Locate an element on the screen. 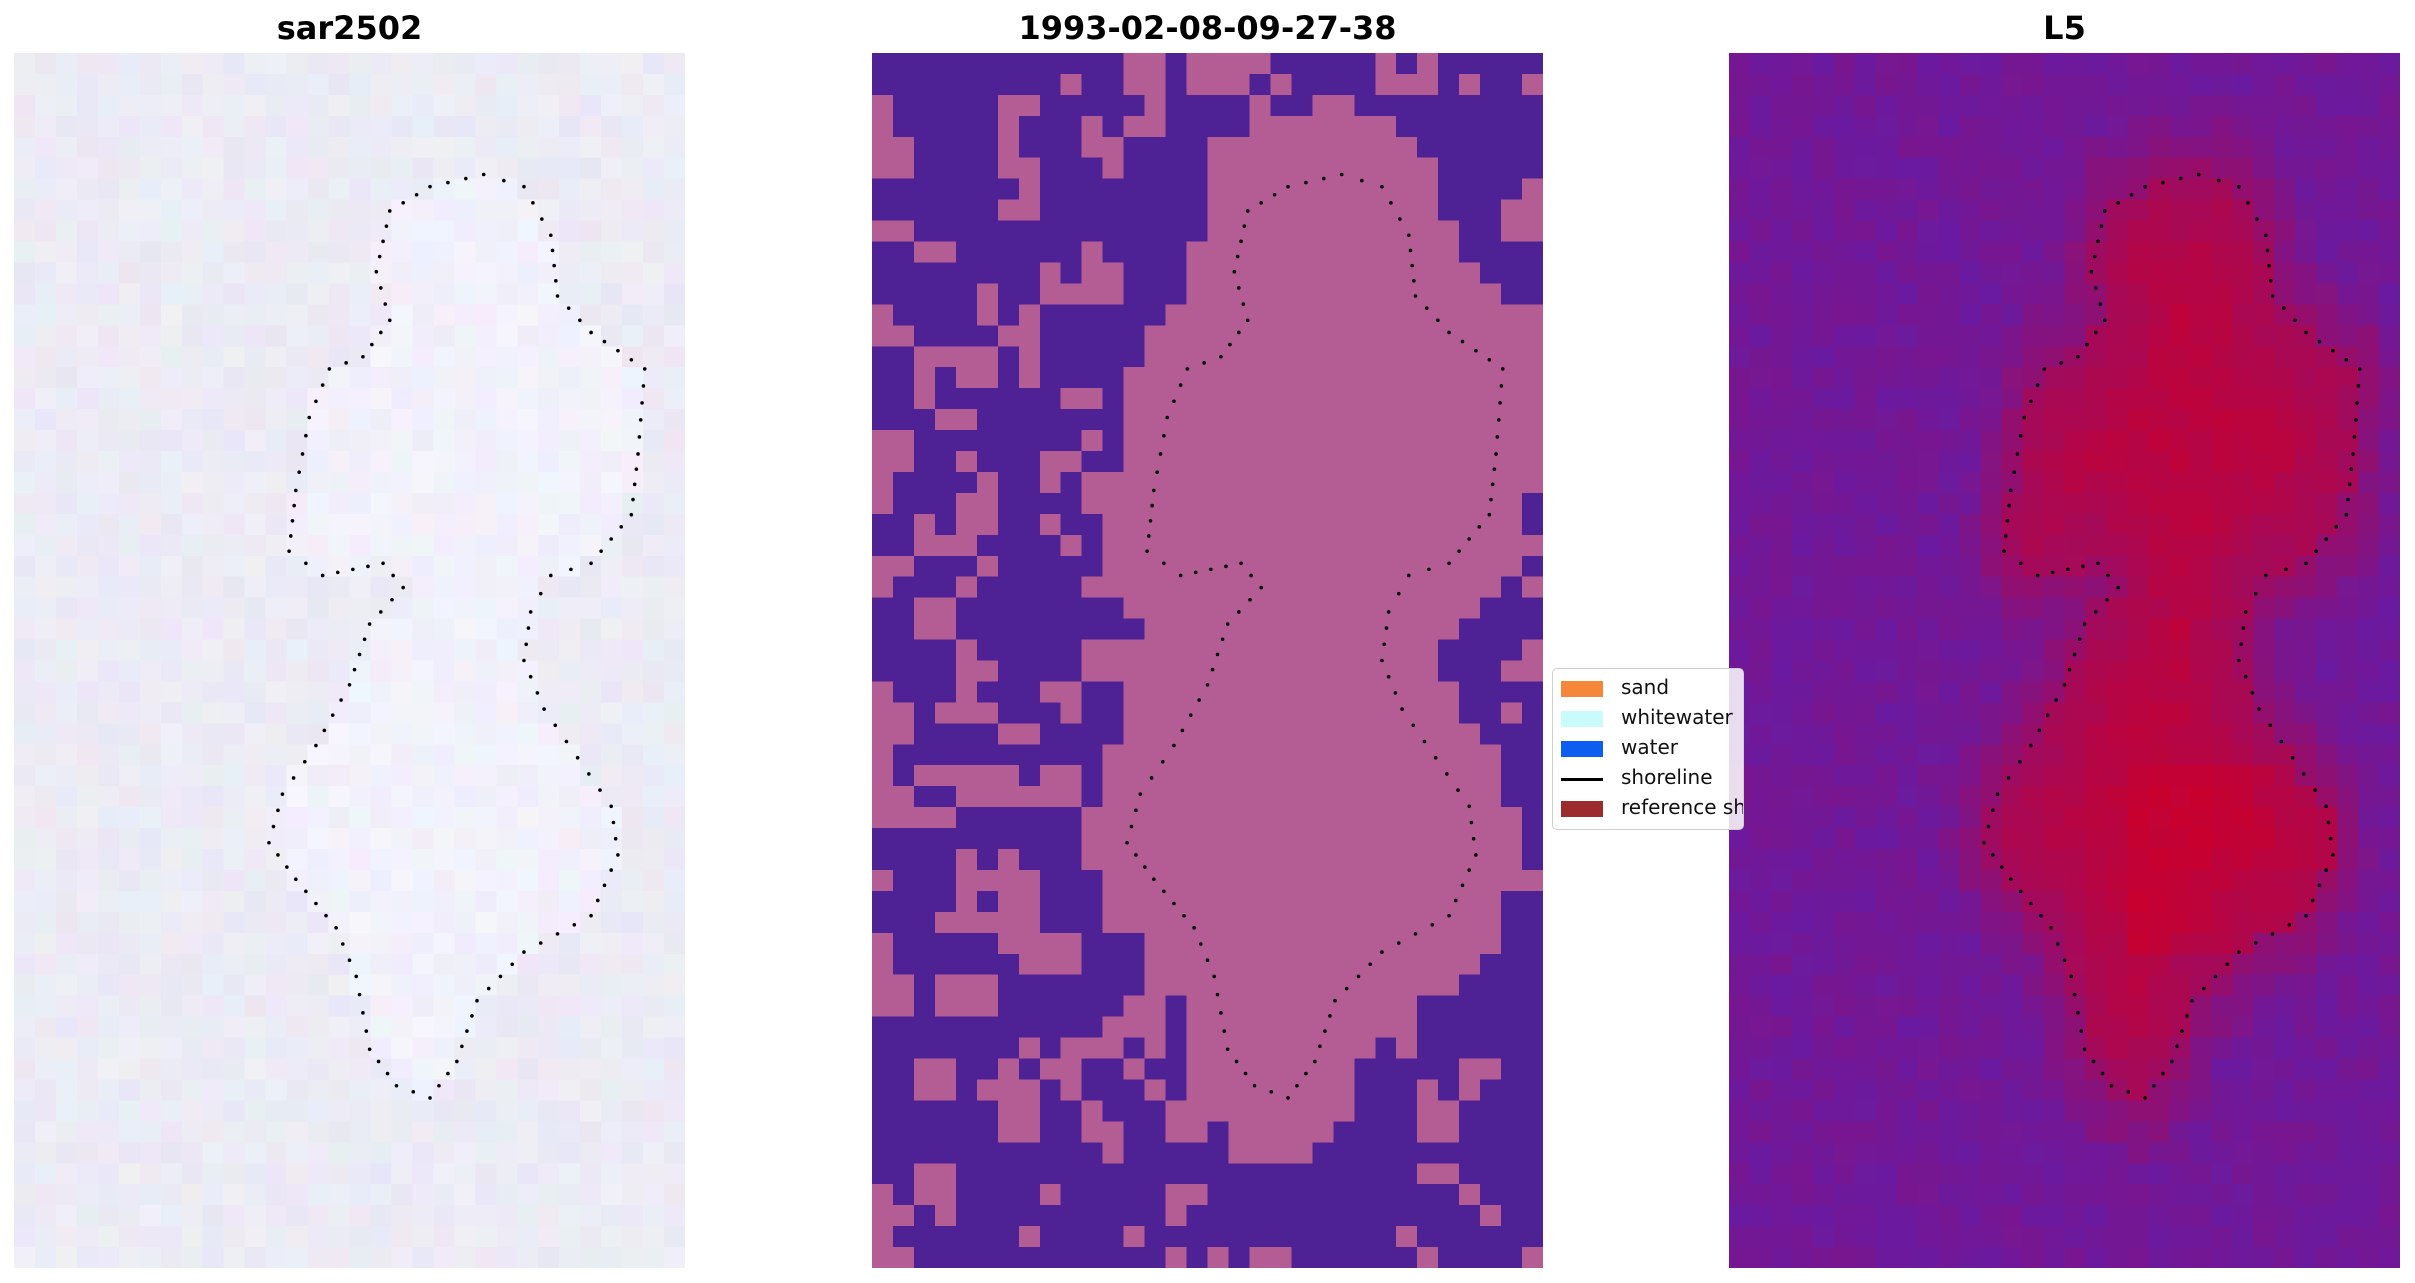 The height and width of the screenshot is (1283, 2415). legend-item-shoreline: shoreline is located at coordinates (1648, 777).